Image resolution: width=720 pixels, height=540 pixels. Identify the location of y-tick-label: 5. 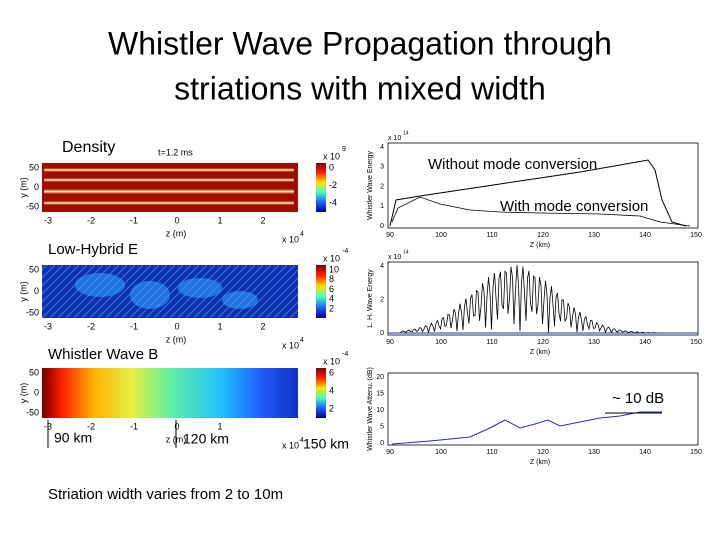
(382, 426).